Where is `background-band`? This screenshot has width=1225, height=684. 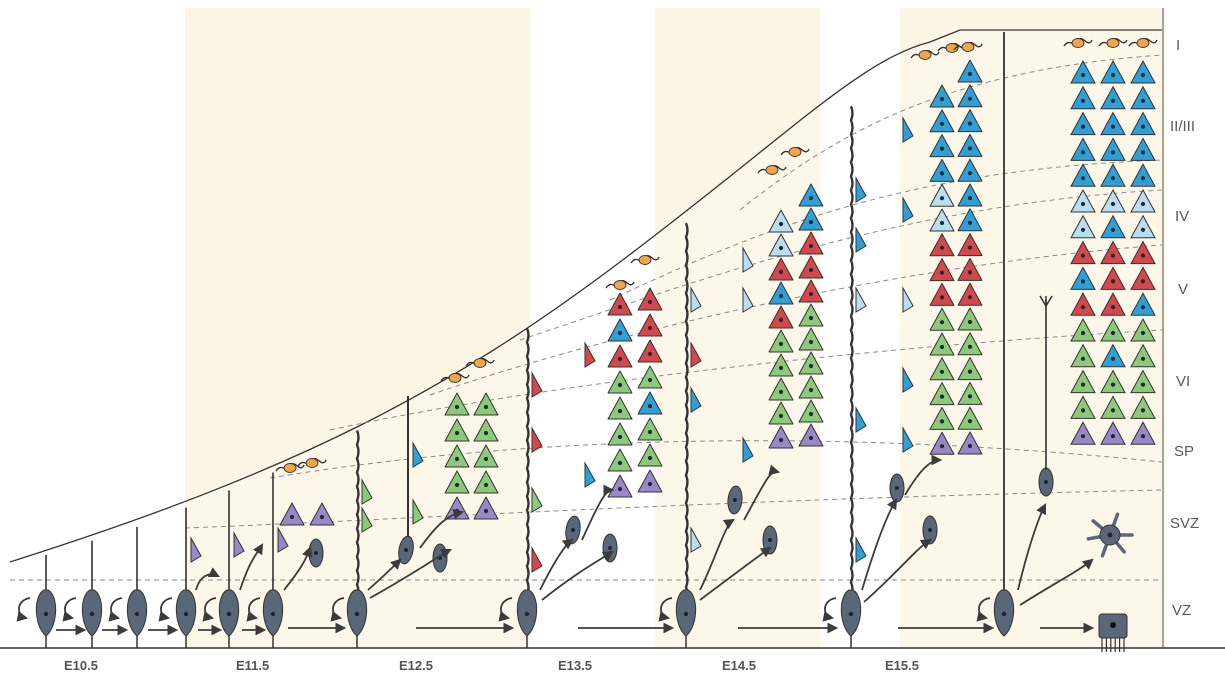 background-band is located at coordinates (440, 328).